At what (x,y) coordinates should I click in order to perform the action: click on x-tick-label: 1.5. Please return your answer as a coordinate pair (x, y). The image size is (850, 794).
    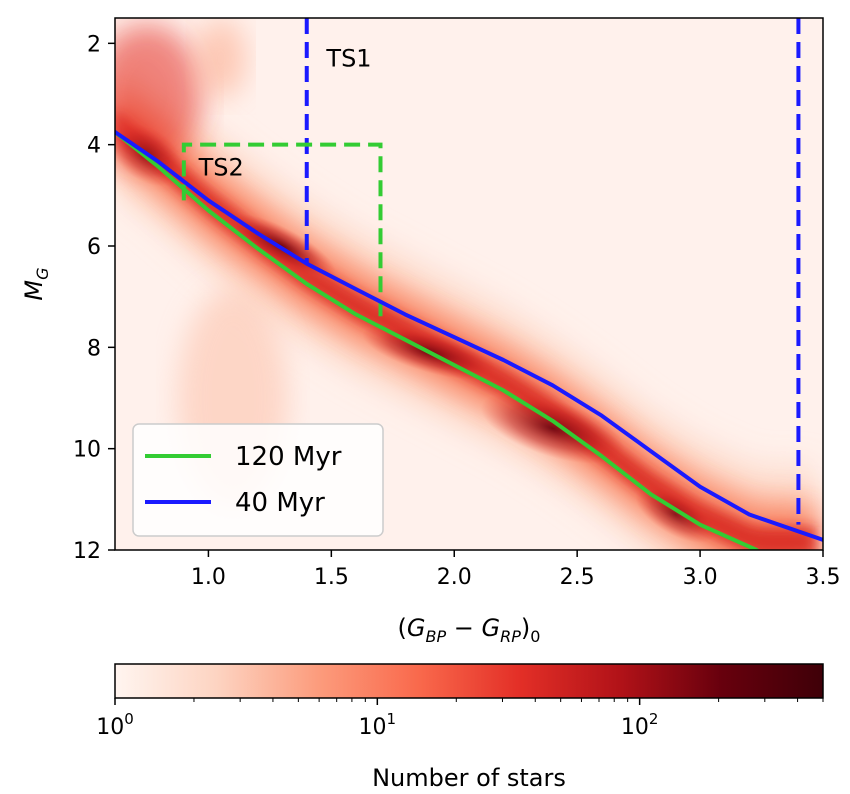
    Looking at the image, I should click on (331, 577).